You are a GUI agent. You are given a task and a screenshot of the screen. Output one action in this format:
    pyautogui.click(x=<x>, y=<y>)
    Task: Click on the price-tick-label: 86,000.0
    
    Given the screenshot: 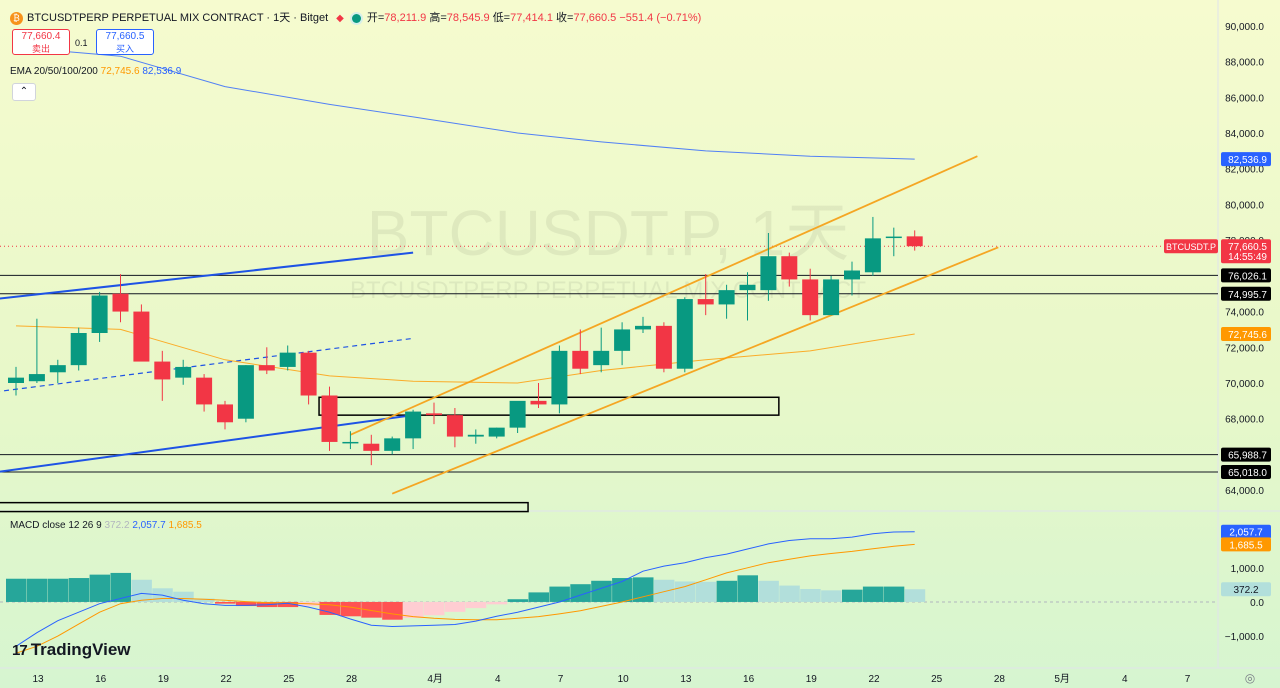 What is the action you would take?
    pyautogui.click(x=1244, y=98)
    